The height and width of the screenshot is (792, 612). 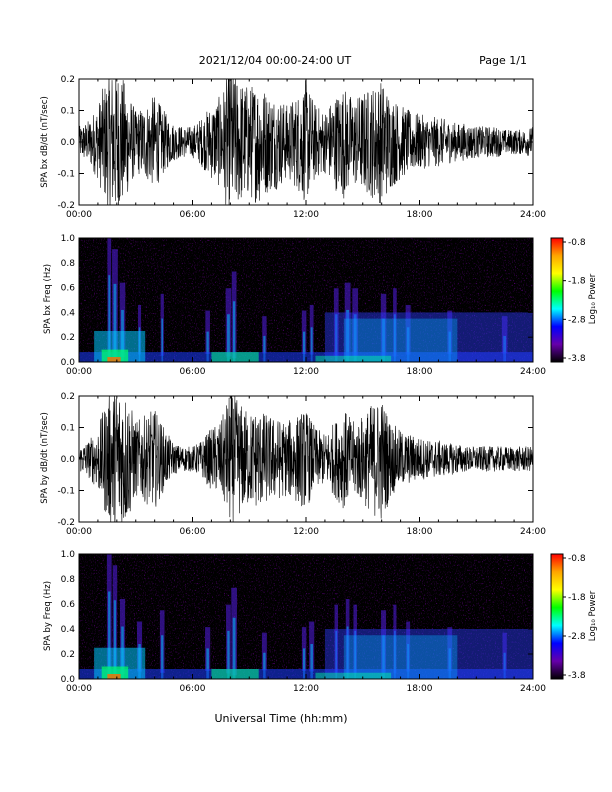 What do you see at coordinates (593, 615) in the screenshot?
I see `colorbar-by-label: Log₁₀ Power` at bounding box center [593, 615].